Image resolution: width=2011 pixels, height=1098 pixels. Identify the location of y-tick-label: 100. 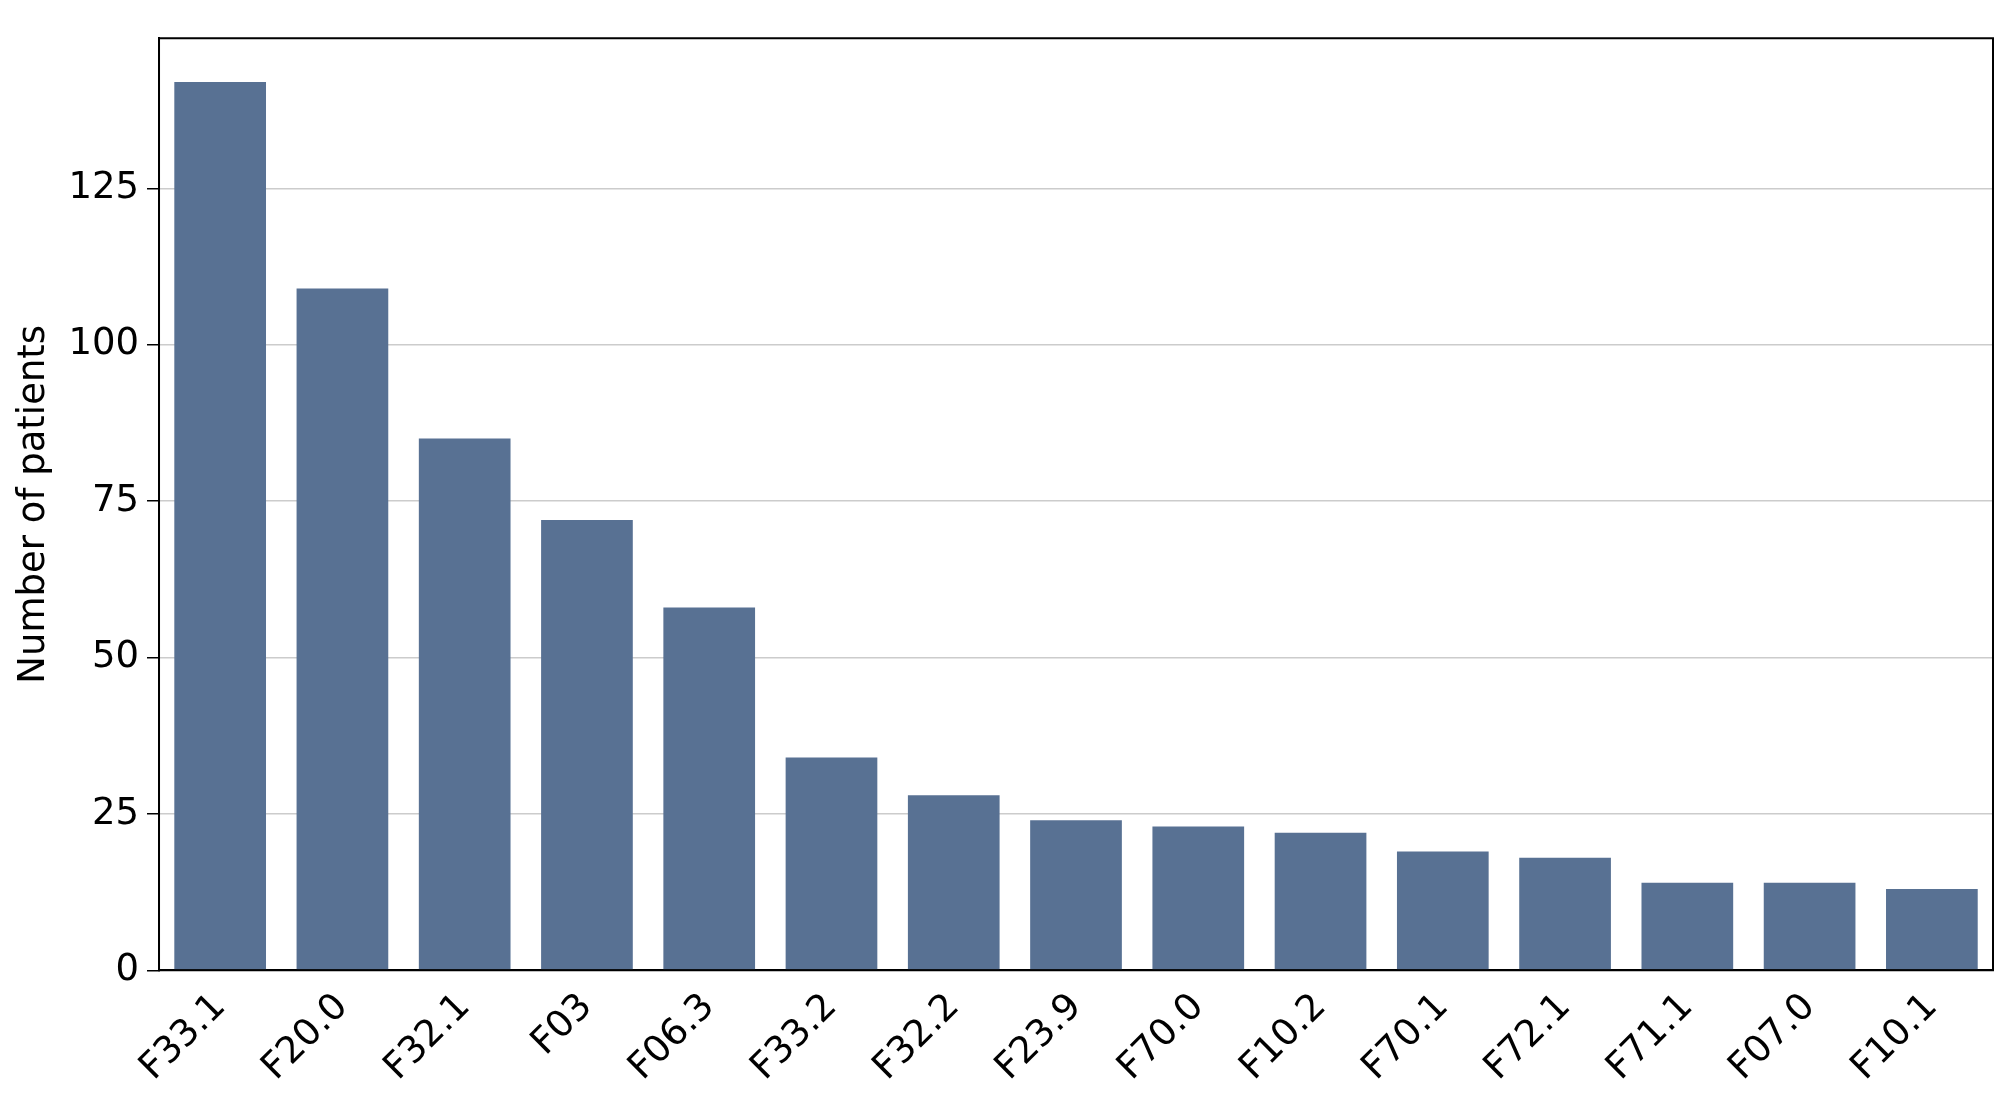
(104, 342).